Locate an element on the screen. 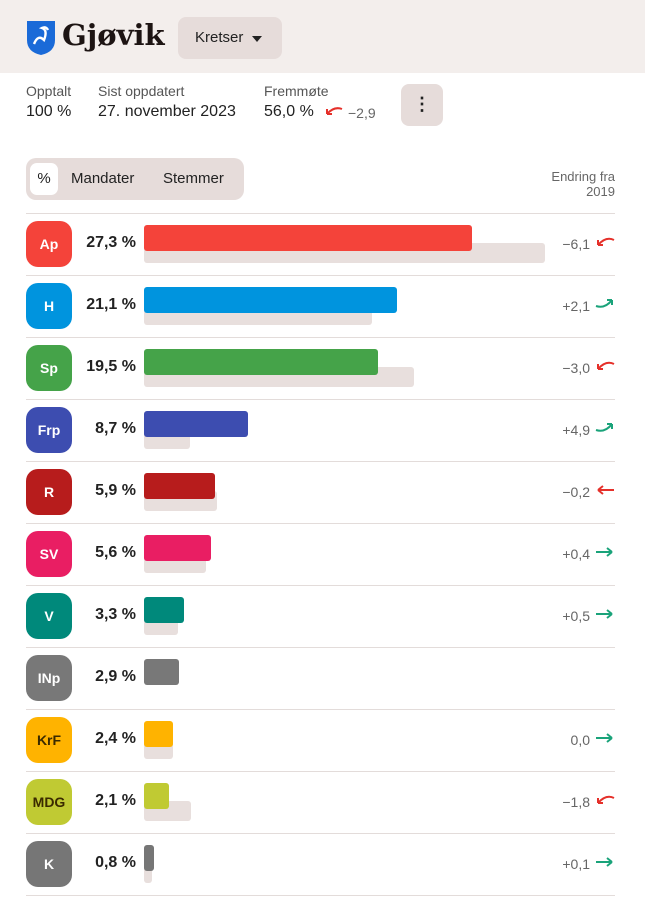 This screenshot has height=899, width=645. tab: Mandater is located at coordinates (103, 178).